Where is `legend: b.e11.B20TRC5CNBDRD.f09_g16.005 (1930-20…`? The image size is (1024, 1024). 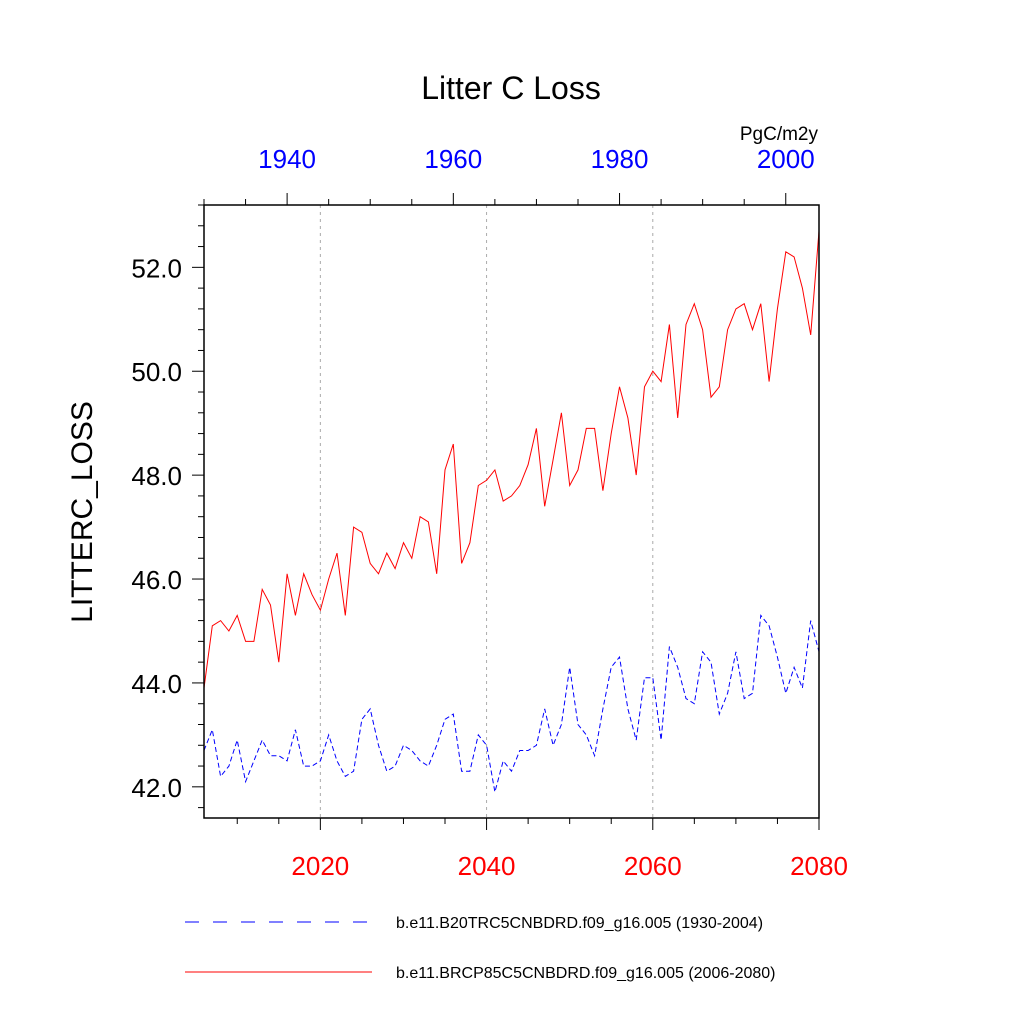 legend: b.e11.B20TRC5CNBDRD.f09_g16.005 (1930-20… is located at coordinates (480, 948).